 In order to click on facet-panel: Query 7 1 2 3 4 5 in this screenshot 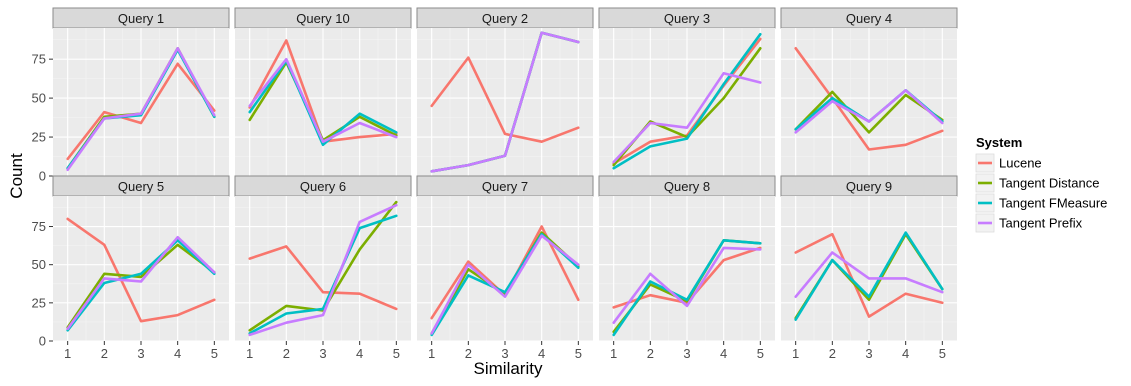, I will do `click(505, 268)`.